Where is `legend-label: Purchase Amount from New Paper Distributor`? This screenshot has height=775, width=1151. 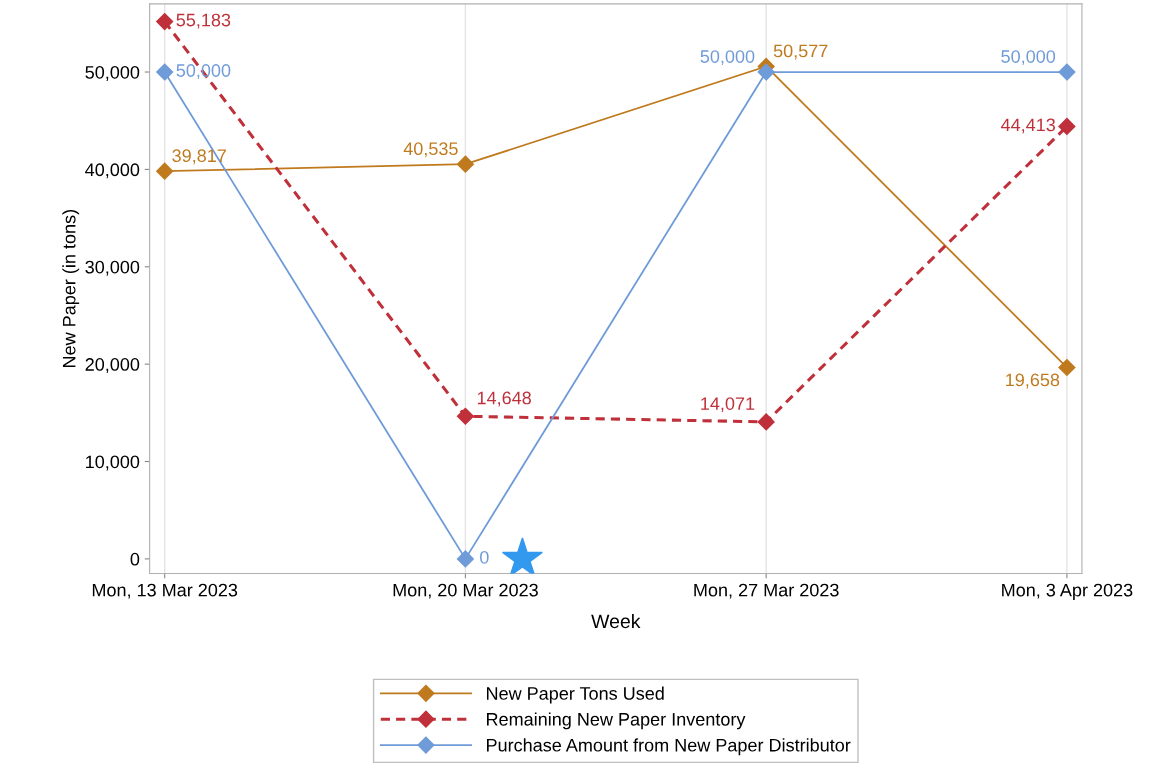 legend-label: Purchase Amount from New Paper Distributor is located at coordinates (669, 747).